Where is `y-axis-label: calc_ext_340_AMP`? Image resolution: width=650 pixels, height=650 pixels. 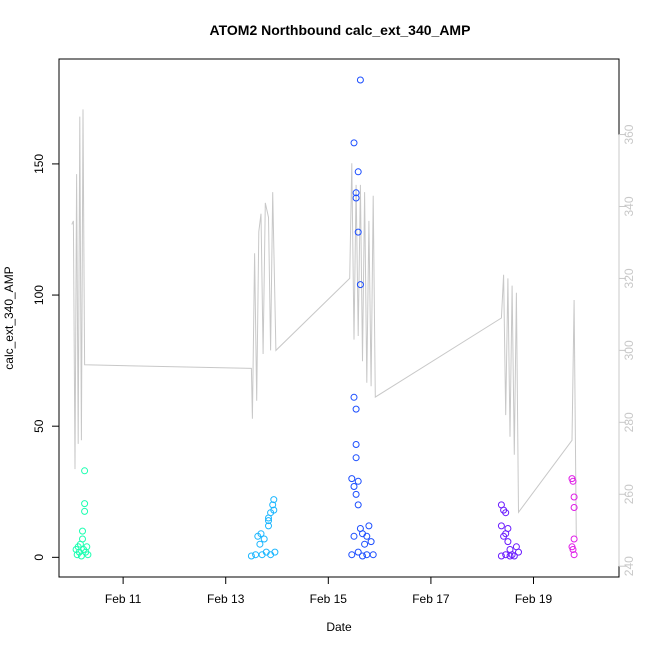 y-axis-label: calc_ext_340_AMP is located at coordinates (9, 317).